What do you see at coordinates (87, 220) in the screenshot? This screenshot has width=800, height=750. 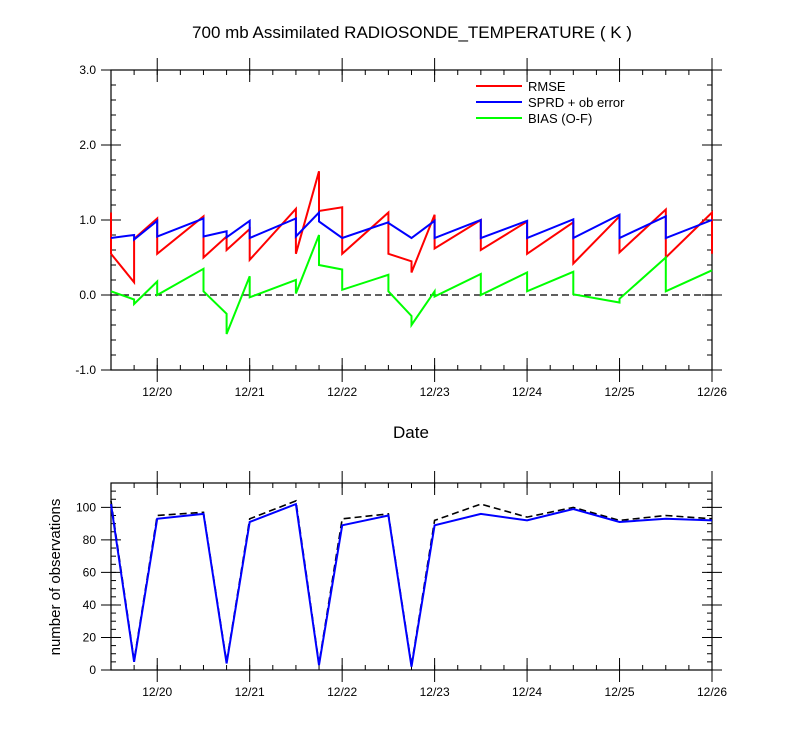 I see `y-tick-label: 1.0` at bounding box center [87, 220].